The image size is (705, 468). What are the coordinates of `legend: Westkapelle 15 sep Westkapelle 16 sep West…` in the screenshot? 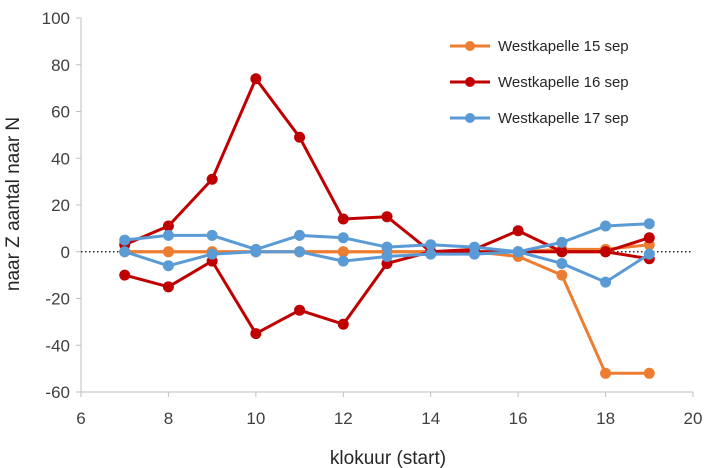 It's located at (539, 82).